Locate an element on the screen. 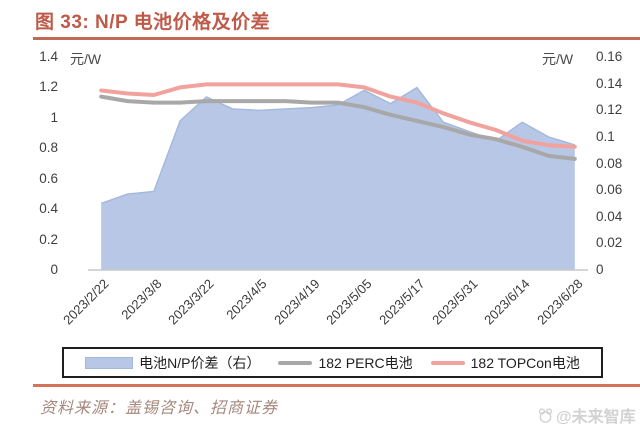  right-axis-tick: 0 is located at coordinates (600, 269).